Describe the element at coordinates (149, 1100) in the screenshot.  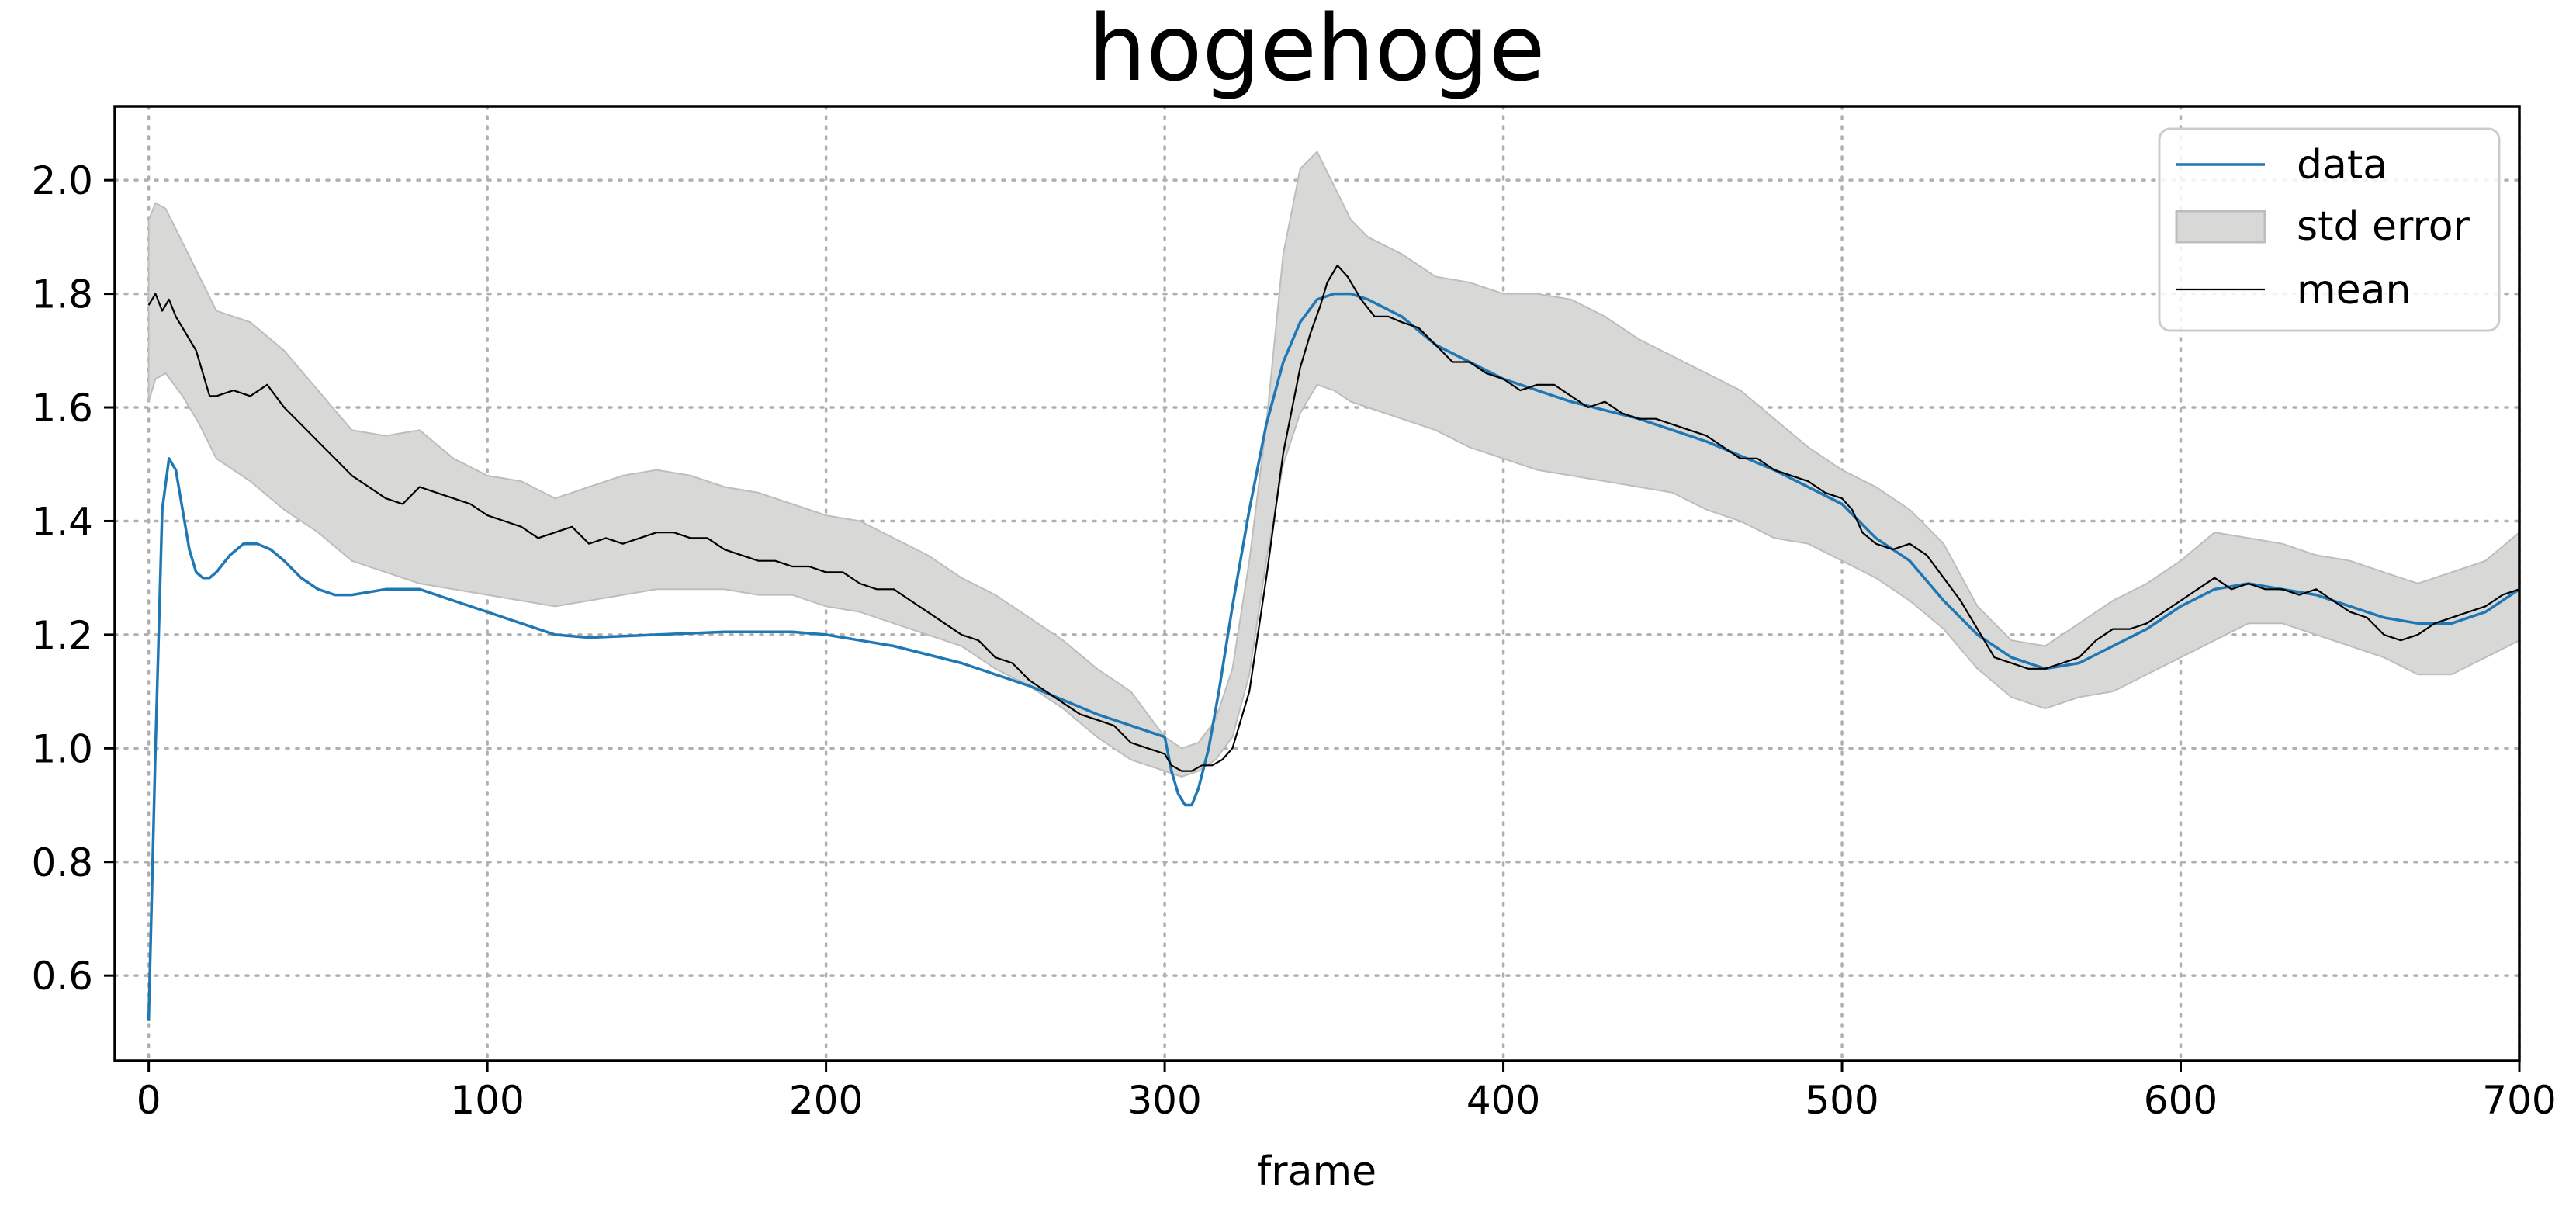
I see `x-tick-label: 0` at that location.